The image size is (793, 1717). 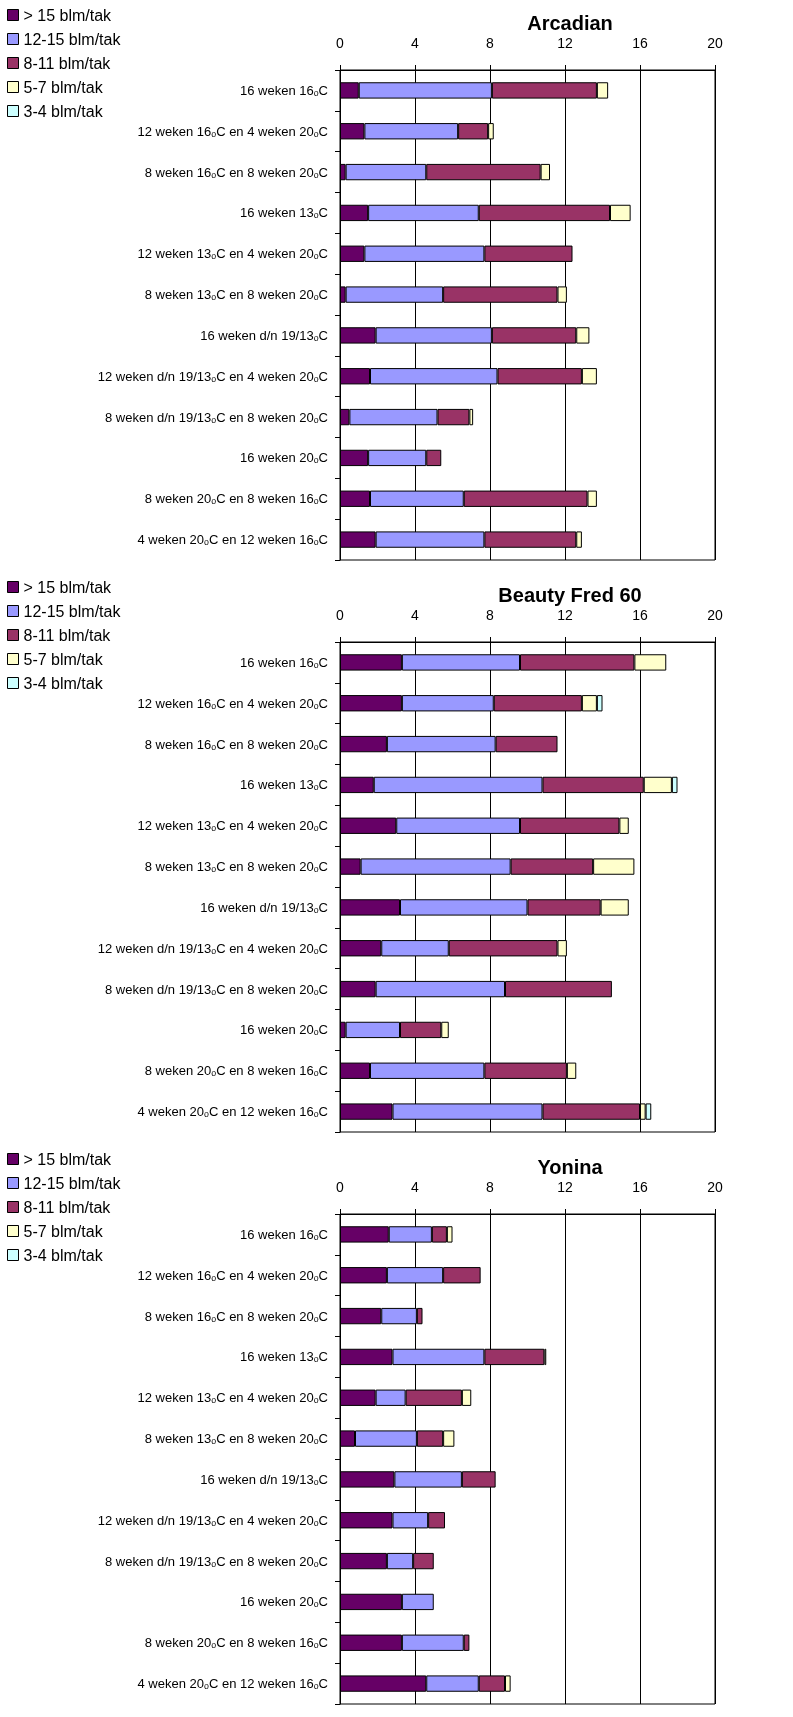 I want to click on chart-title: Beauty Fred 60, so click(x=570, y=595).